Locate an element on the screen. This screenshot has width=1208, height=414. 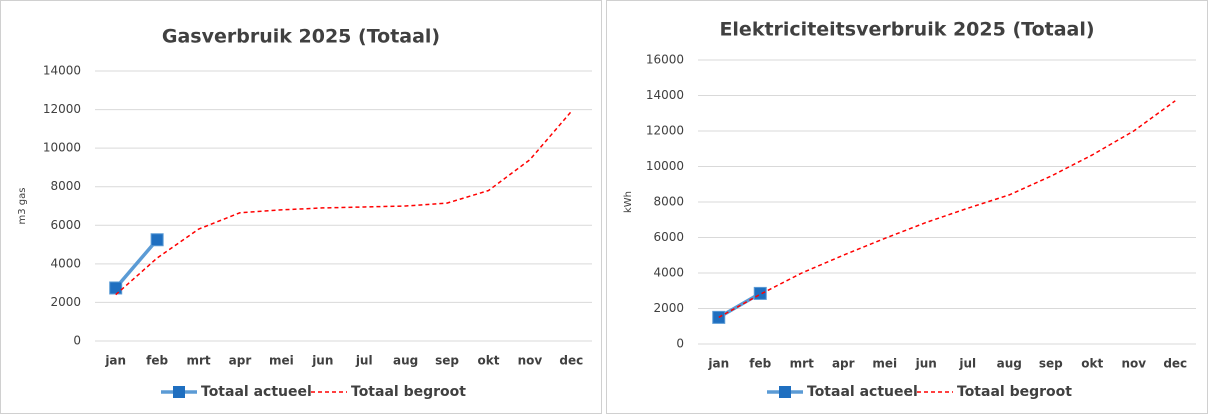
y-tick-label: 16000 is located at coordinates (665, 60).